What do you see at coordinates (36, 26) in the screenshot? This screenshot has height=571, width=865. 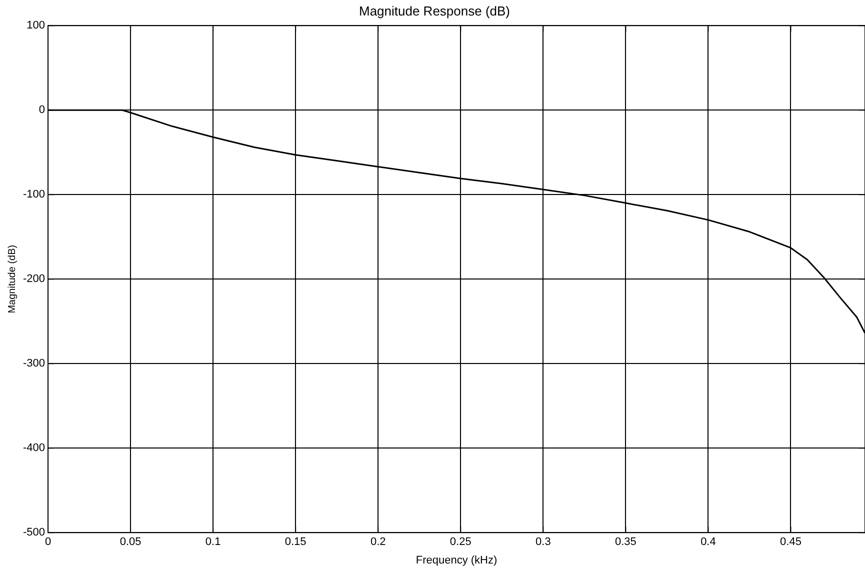 I see `y-tick-label: 100` at bounding box center [36, 26].